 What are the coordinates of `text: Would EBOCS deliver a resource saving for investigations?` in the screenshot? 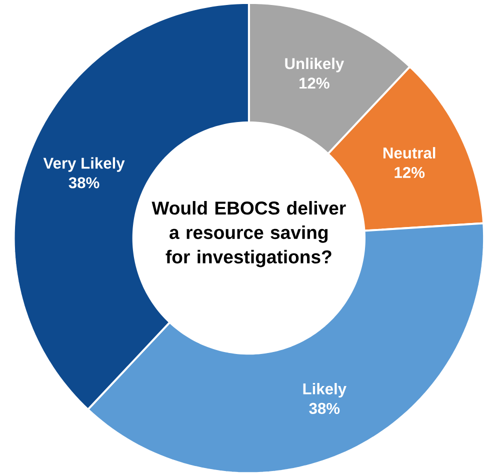 It's located at (249, 234).